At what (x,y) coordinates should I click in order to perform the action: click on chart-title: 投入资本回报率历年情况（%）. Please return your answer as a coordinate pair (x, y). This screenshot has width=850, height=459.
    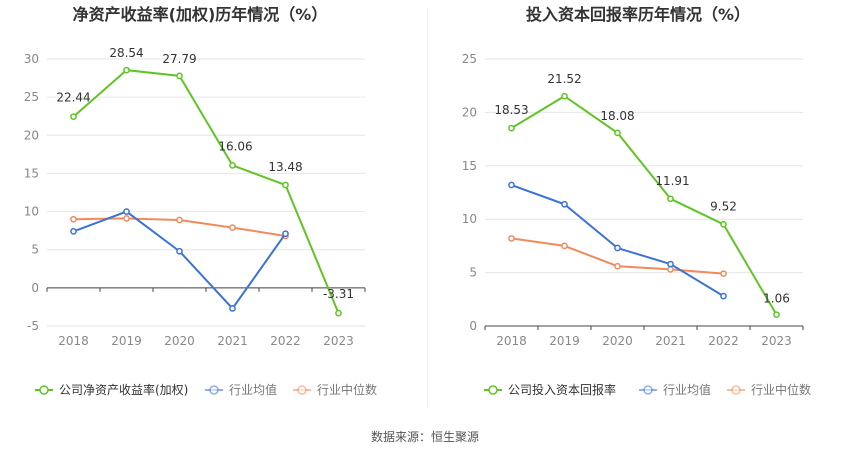
    Looking at the image, I should click on (638, 14).